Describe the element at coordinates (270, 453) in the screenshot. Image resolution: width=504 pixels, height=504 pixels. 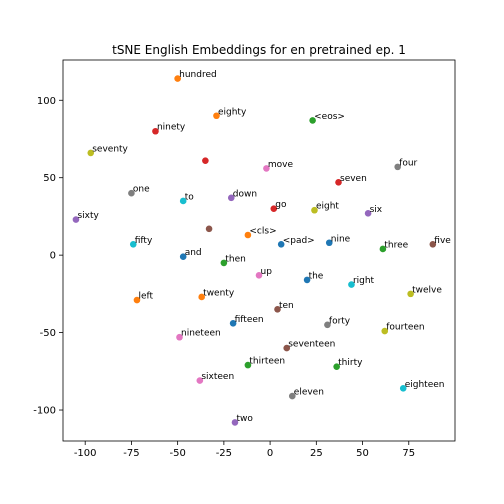
I see `x-tick-label: 0` at that location.